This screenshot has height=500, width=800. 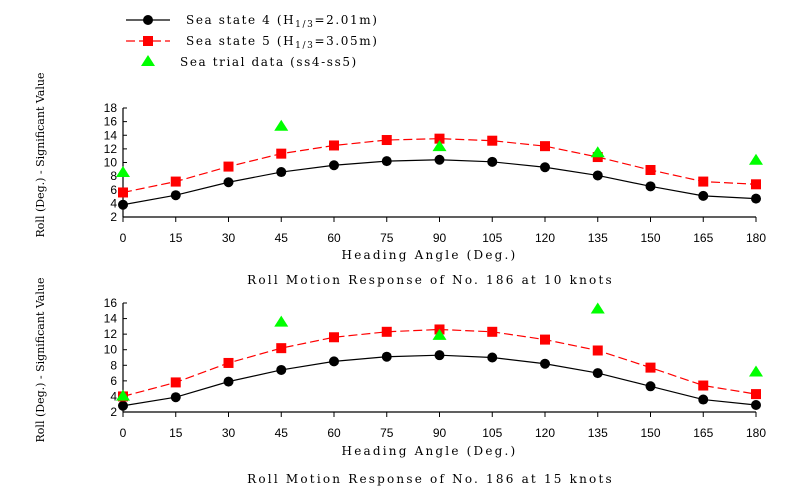 I want to click on legend-trial-triangle-marker, so click(x=148, y=60).